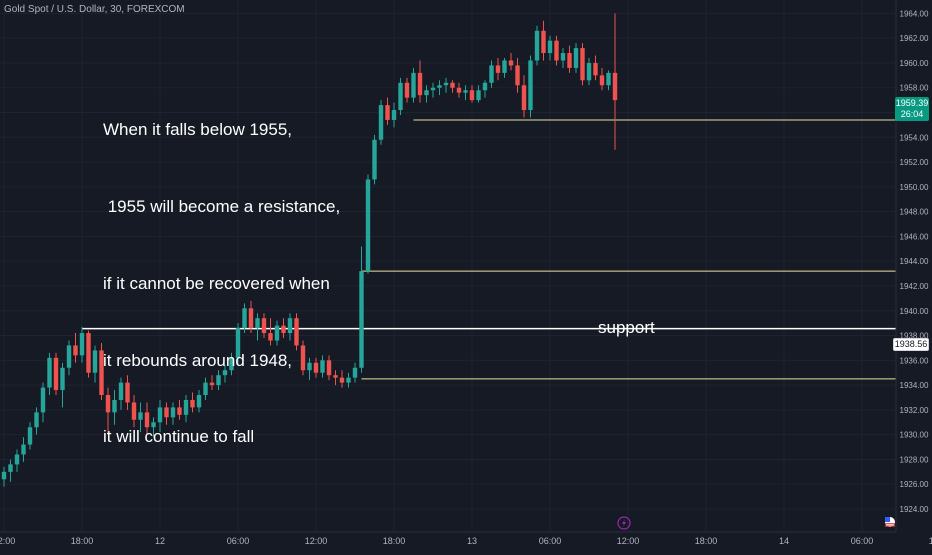  What do you see at coordinates (624, 523) in the screenshot?
I see `lightning-icon` at bounding box center [624, 523].